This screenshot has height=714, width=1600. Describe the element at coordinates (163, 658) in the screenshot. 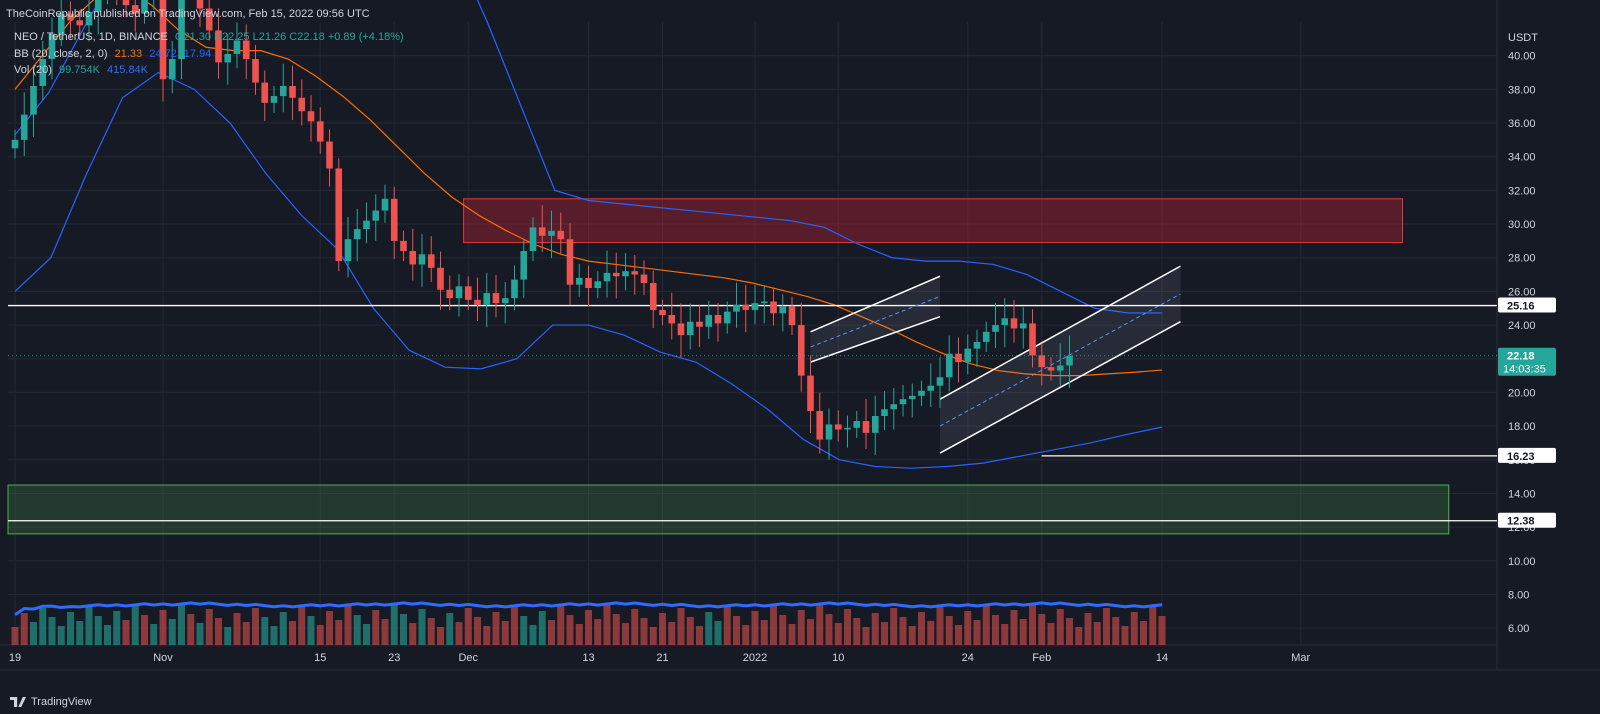

I see `x-tick-label: Nov` at that location.